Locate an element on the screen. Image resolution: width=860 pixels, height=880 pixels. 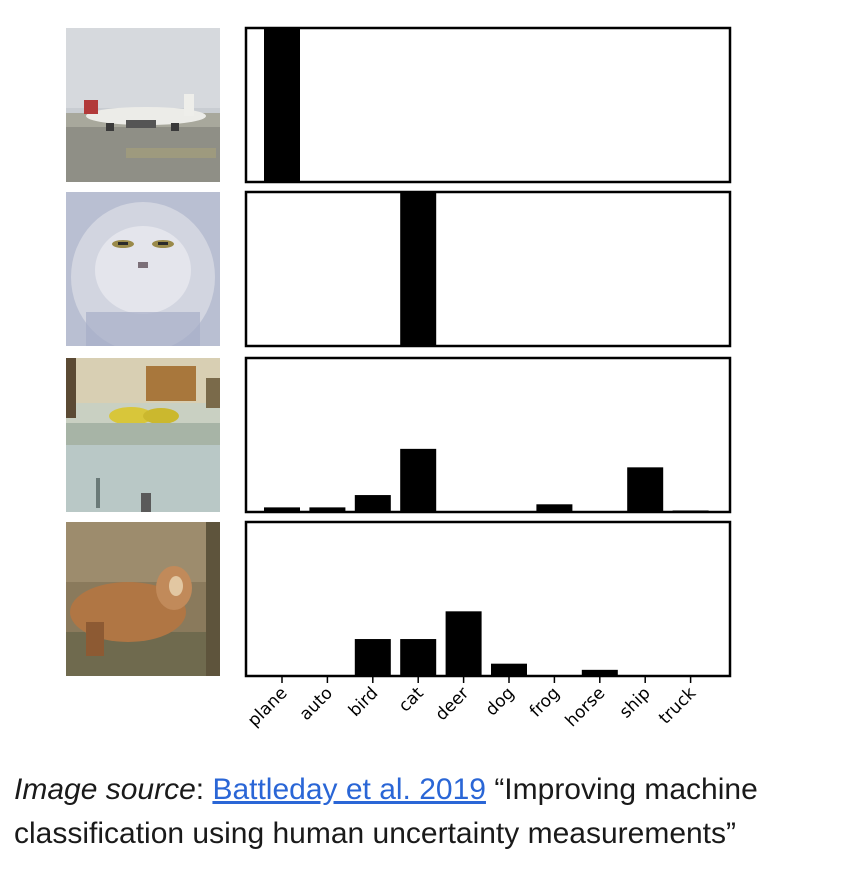
ship-image-icon is located at coordinates (143, 435).